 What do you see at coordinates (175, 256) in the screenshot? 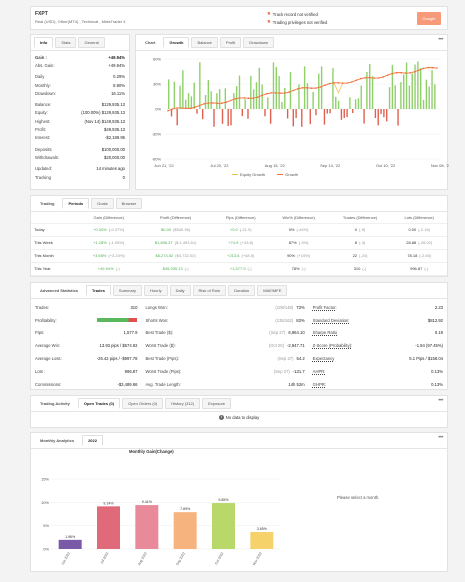
I see `table-cell: $5,274.52 ($4,732.02)` at bounding box center [175, 256].